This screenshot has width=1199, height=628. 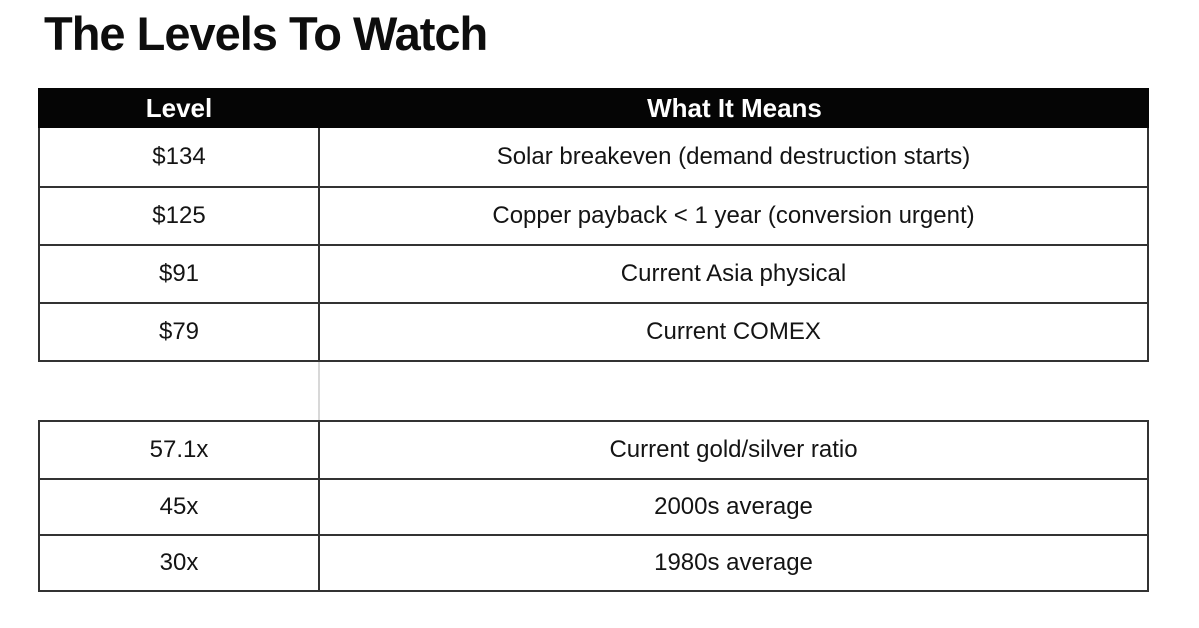 What do you see at coordinates (180, 563) in the screenshot?
I see `level-cell: 30x` at bounding box center [180, 563].